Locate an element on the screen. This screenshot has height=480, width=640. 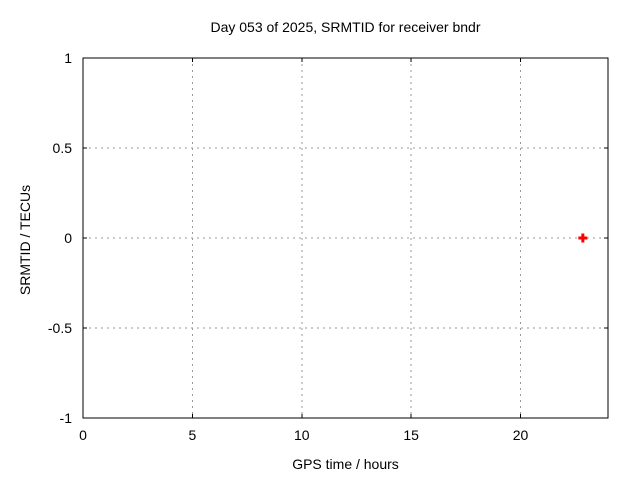
y-tick-label: -1 is located at coordinates (65, 418).